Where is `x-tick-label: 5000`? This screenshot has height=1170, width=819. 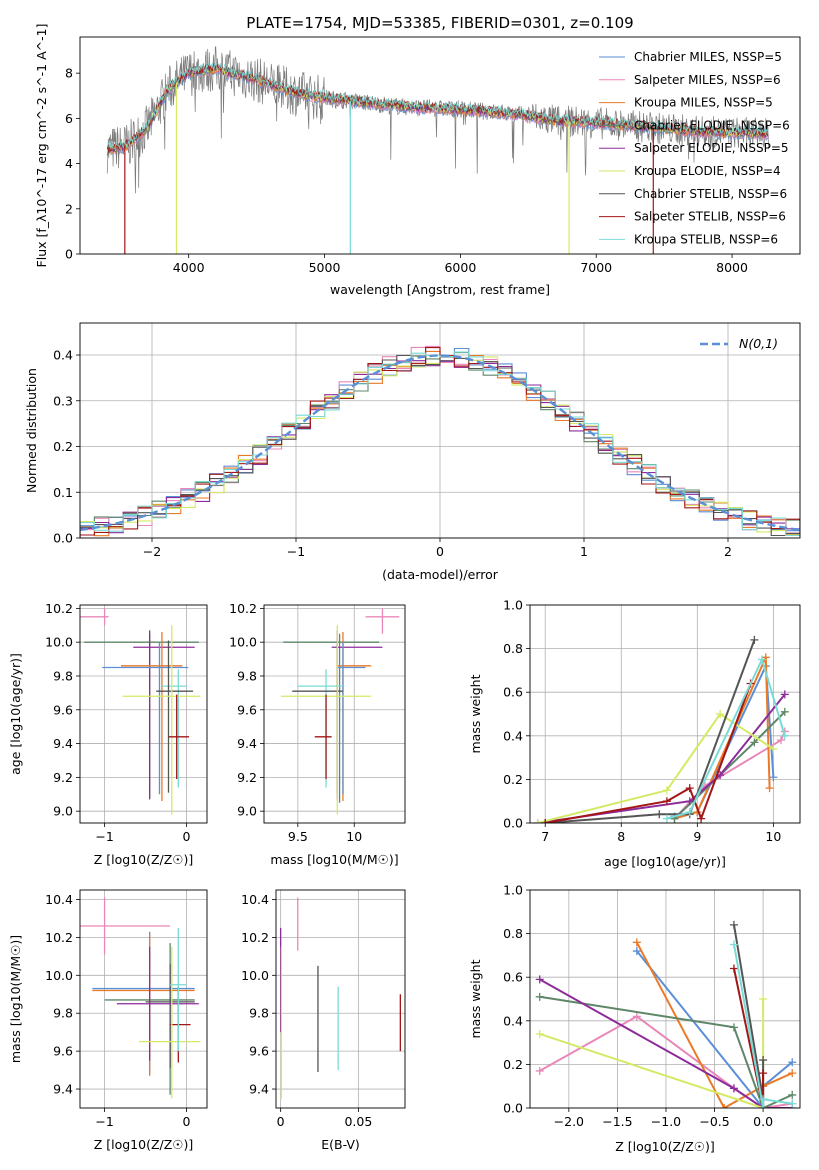 x-tick-label: 5000 is located at coordinates (325, 267).